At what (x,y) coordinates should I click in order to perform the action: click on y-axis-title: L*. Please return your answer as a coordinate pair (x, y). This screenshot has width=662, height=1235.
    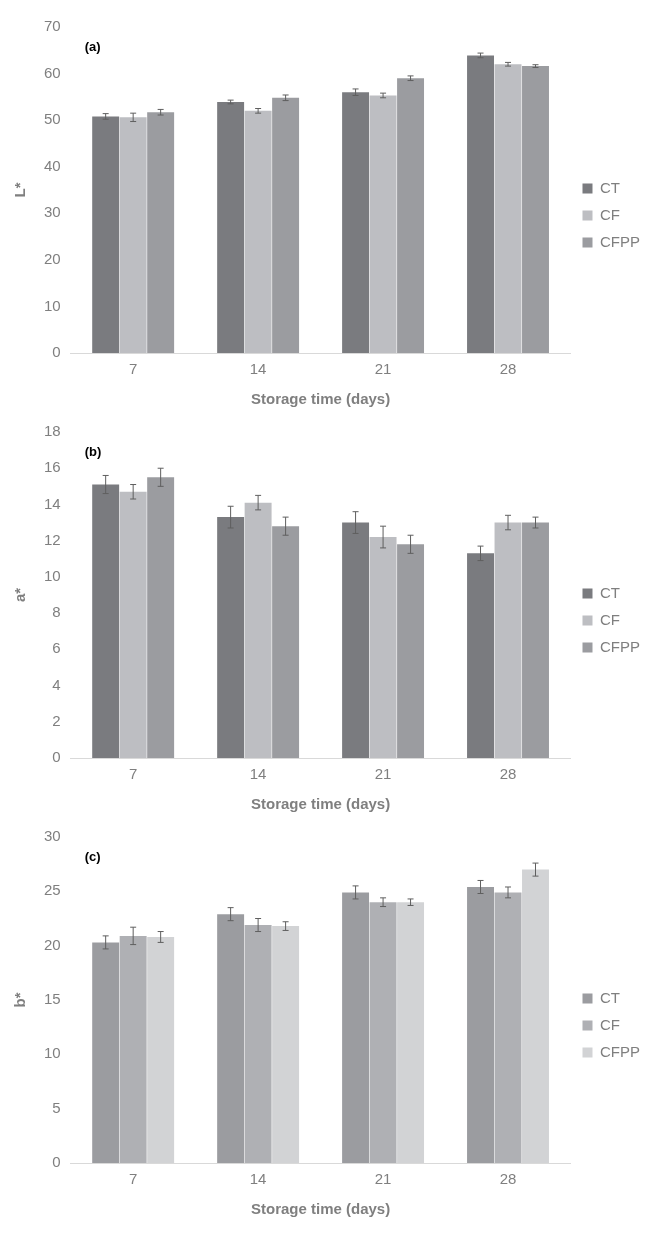
    Looking at the image, I should click on (20, 190).